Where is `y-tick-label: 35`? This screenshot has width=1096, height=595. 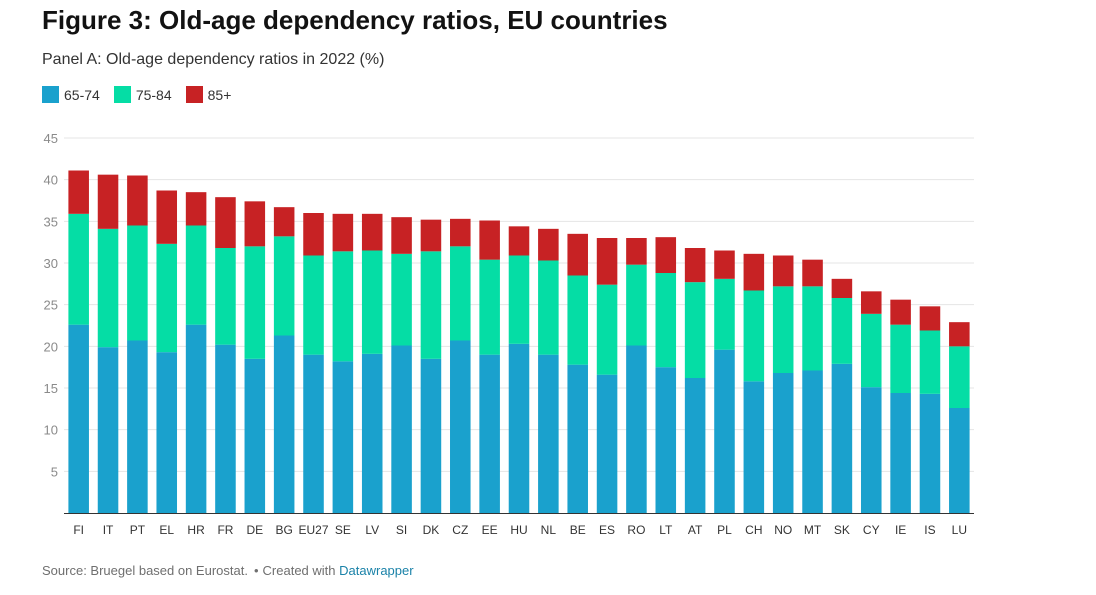
y-tick-label: 35 is located at coordinates (51, 221).